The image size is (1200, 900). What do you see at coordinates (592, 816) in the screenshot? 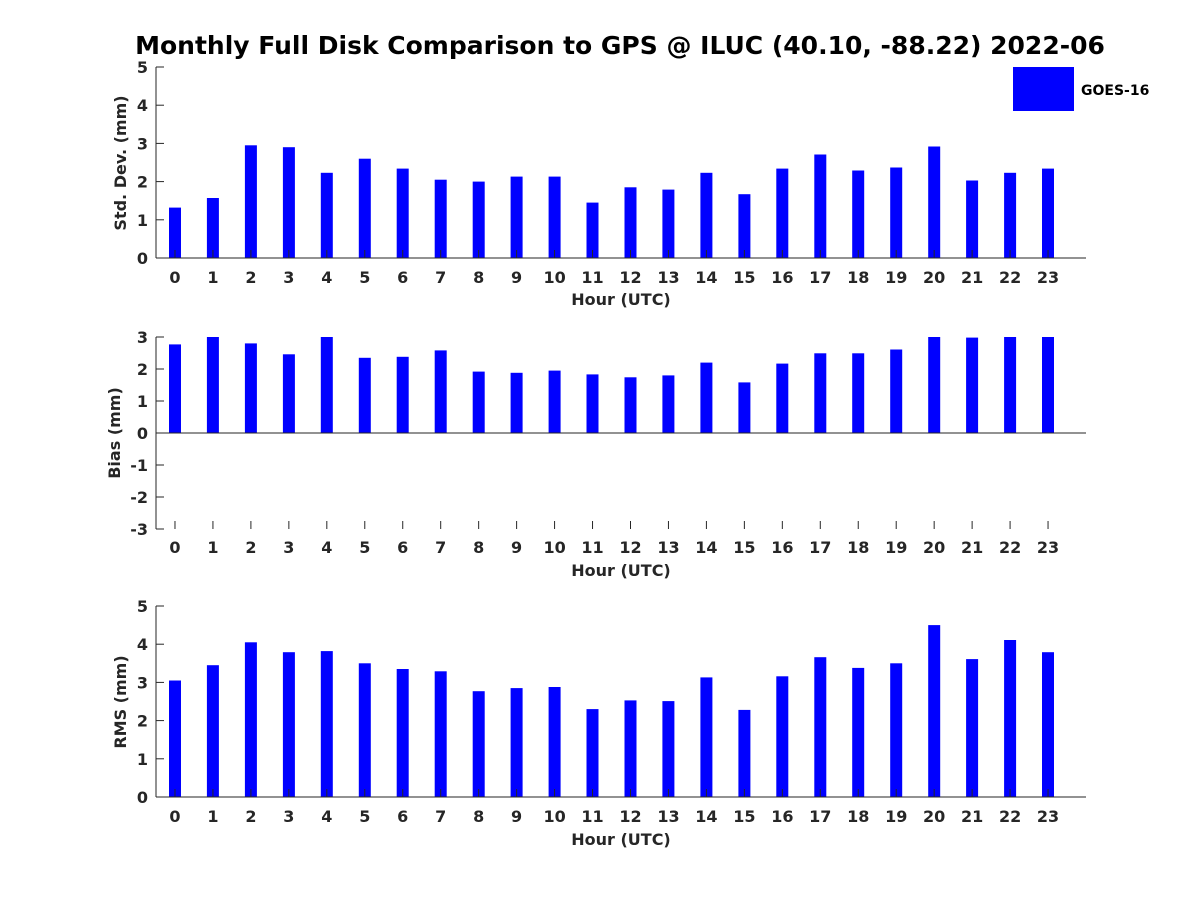
I see `x-tick-label: 11` at bounding box center [592, 816].